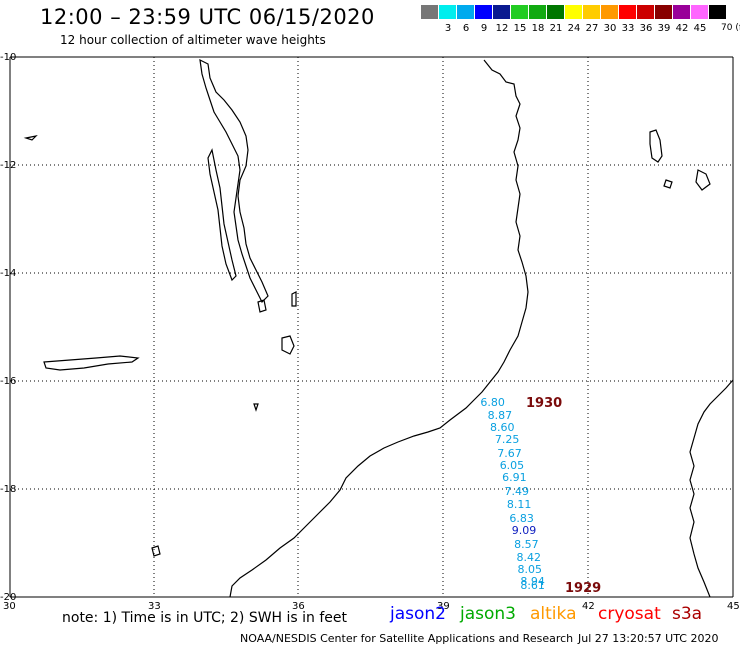 The height and width of the screenshot is (650, 740). I want to click on legend-bin-label: 12, so click(502, 28).